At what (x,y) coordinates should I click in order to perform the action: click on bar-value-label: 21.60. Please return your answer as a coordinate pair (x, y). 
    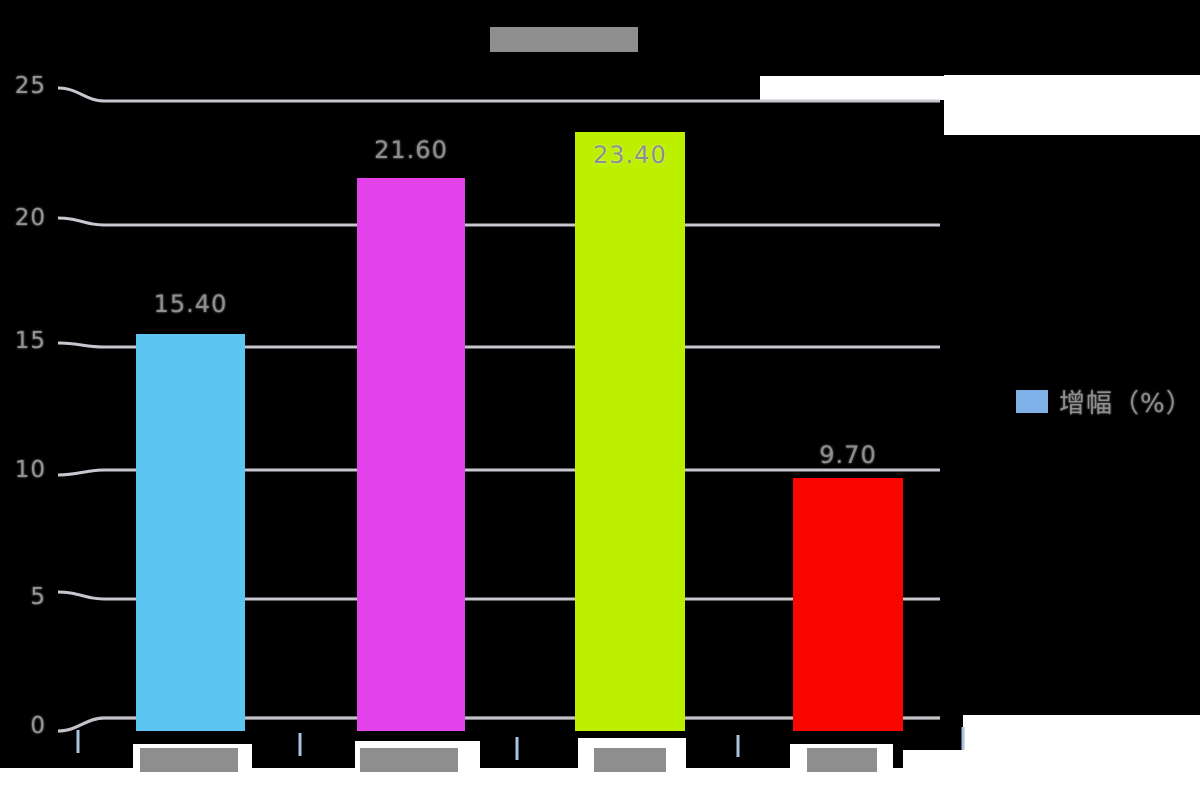
    Looking at the image, I should click on (411, 150).